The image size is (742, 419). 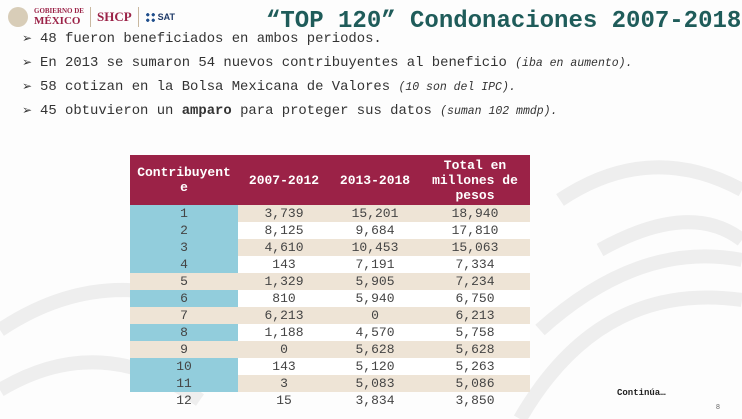 What do you see at coordinates (284, 281) in the screenshot?
I see `period-2007-2012-cell: 1,329` at bounding box center [284, 281].